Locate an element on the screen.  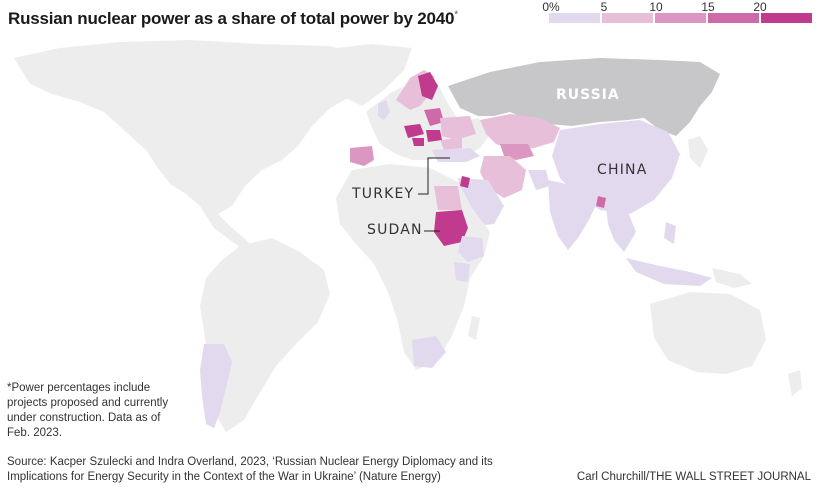
credit-line: Carl Churchill/THE WALL STREET JOURNAL is located at coordinates (693, 477).